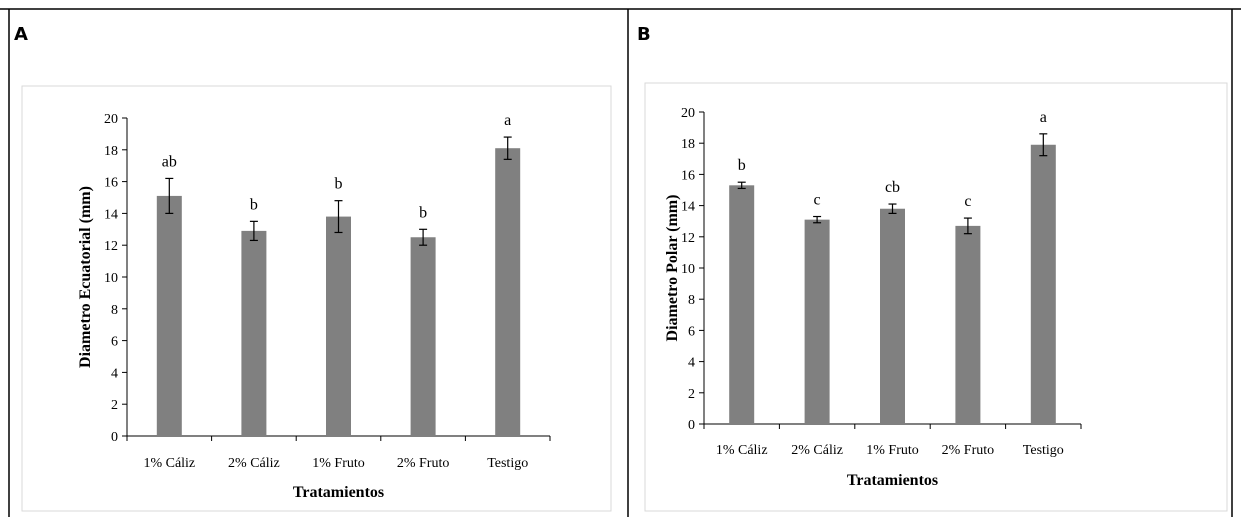 The image size is (1241, 517). What do you see at coordinates (85, 277) in the screenshot?
I see `y-axis-title: Diametro Ecuatorial (mm)` at bounding box center [85, 277].